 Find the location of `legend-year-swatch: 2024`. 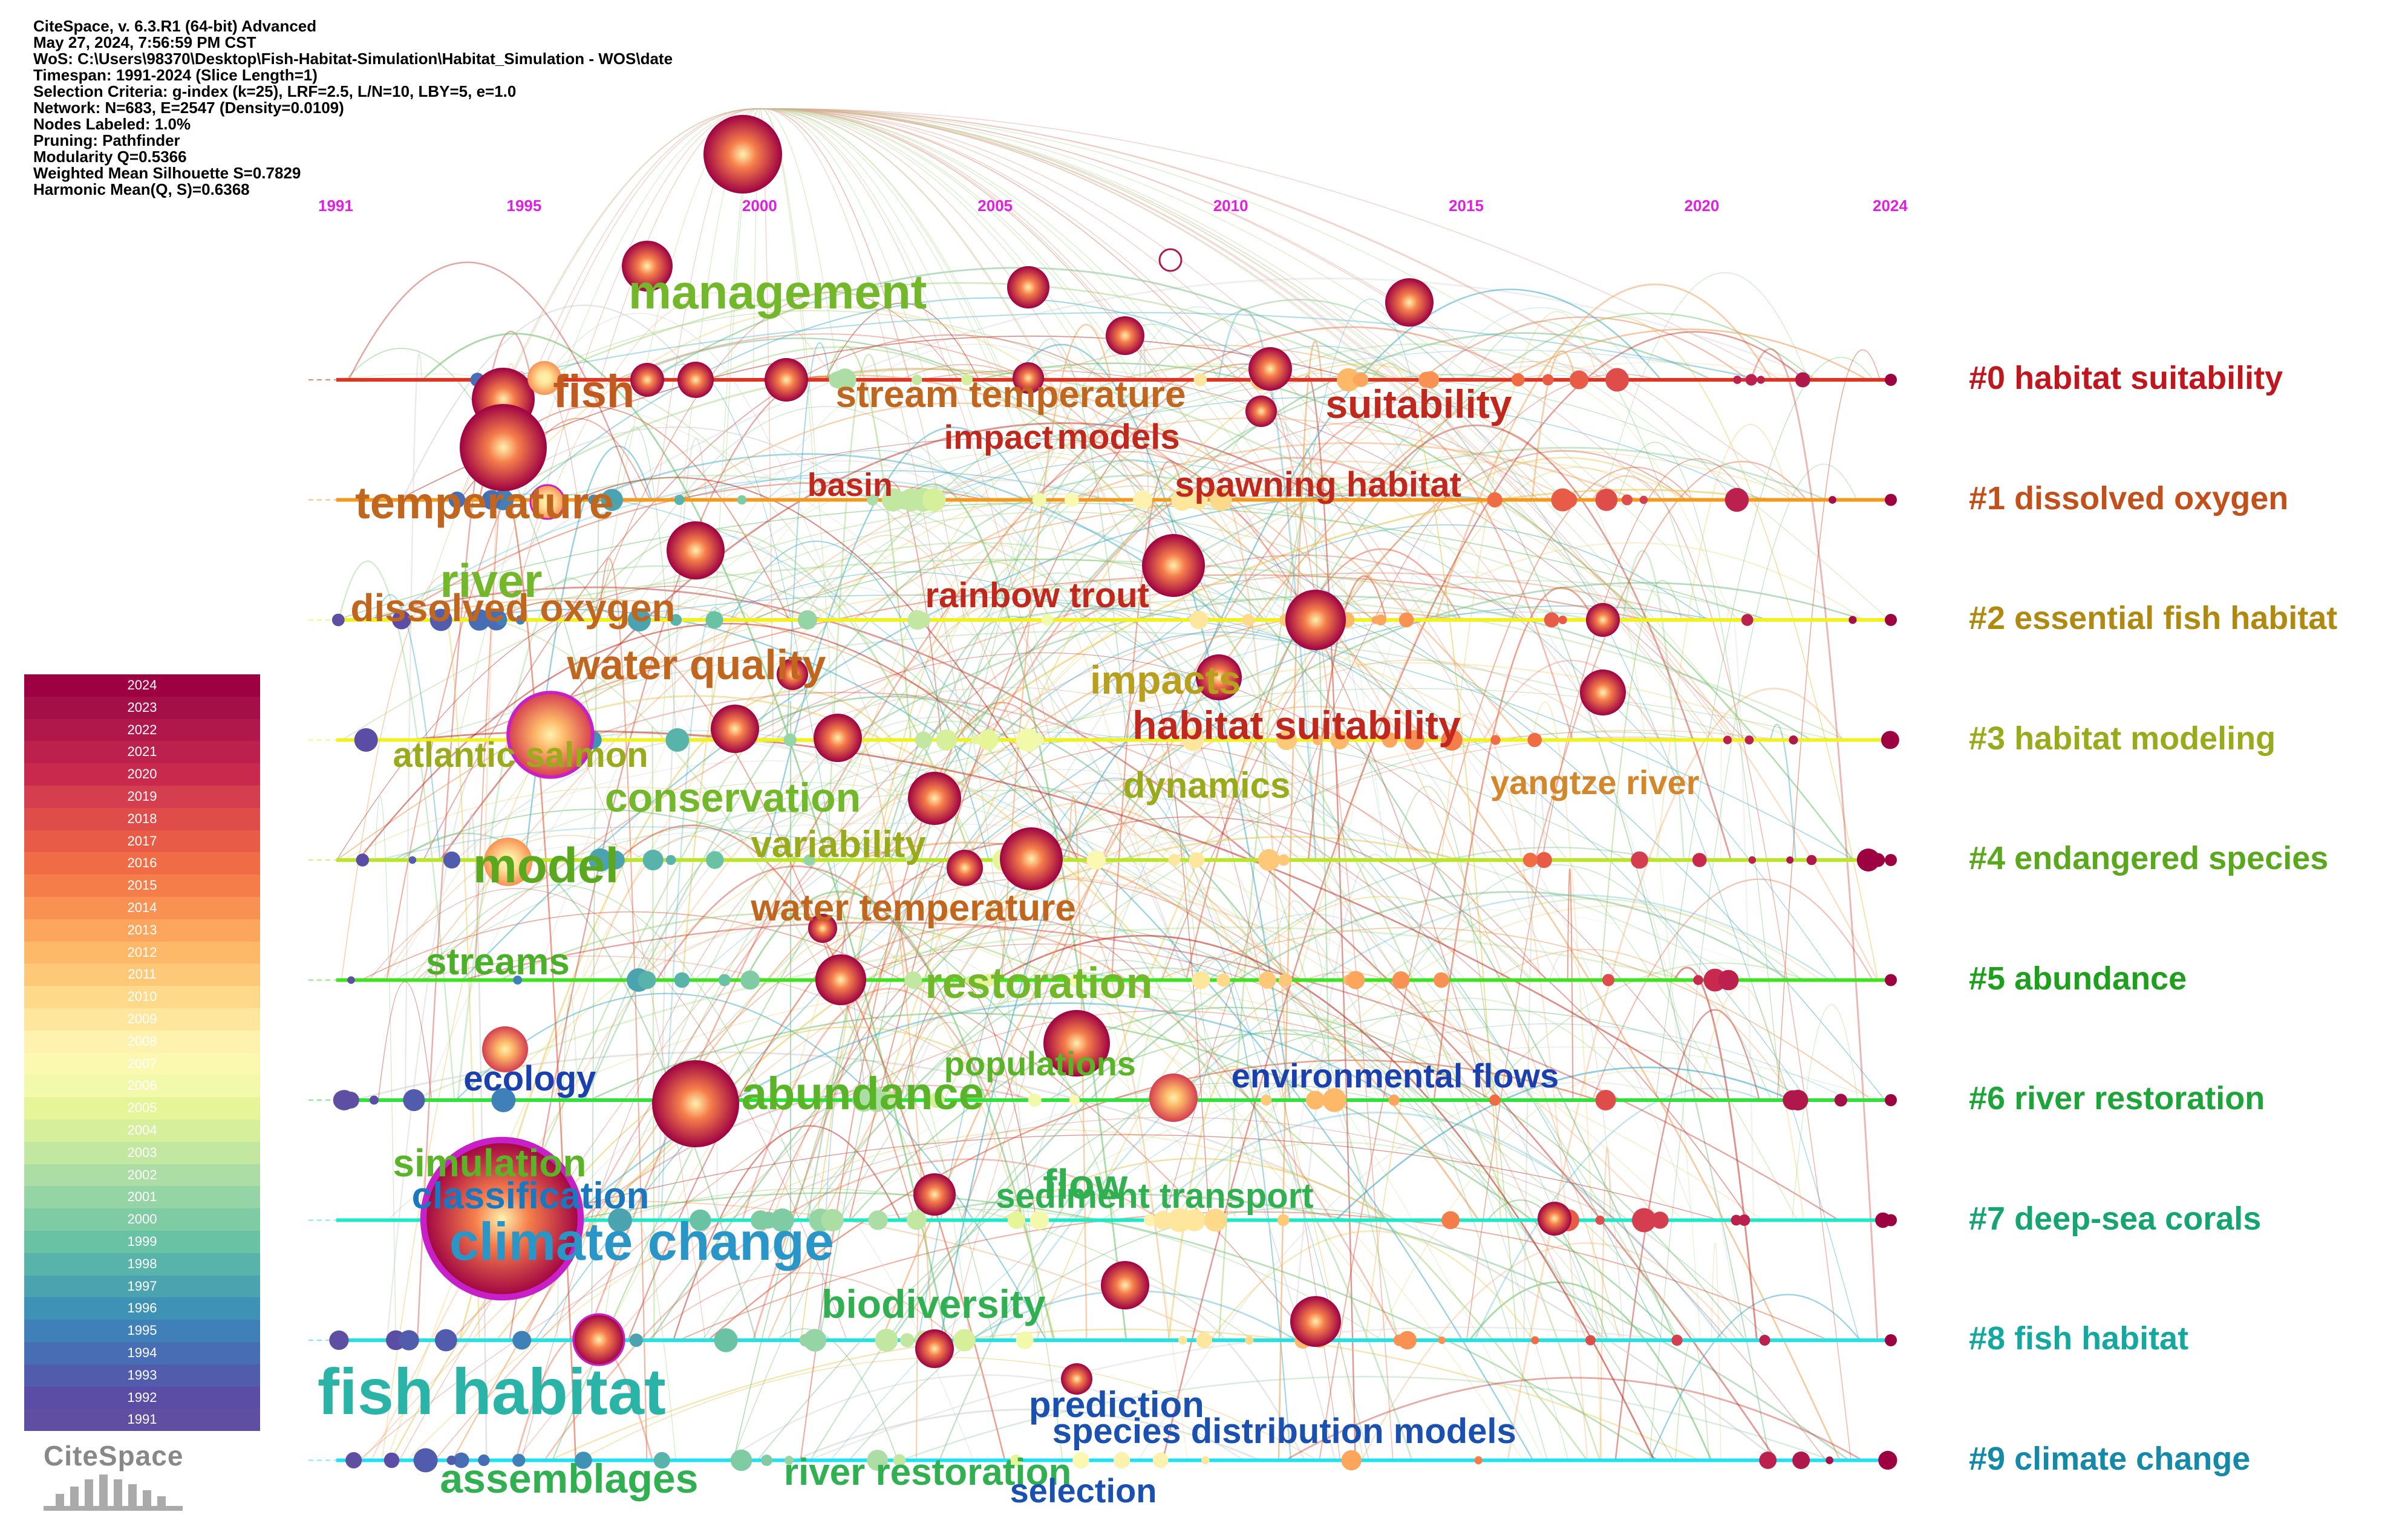

legend-year-swatch: 2024 is located at coordinates (142, 685).